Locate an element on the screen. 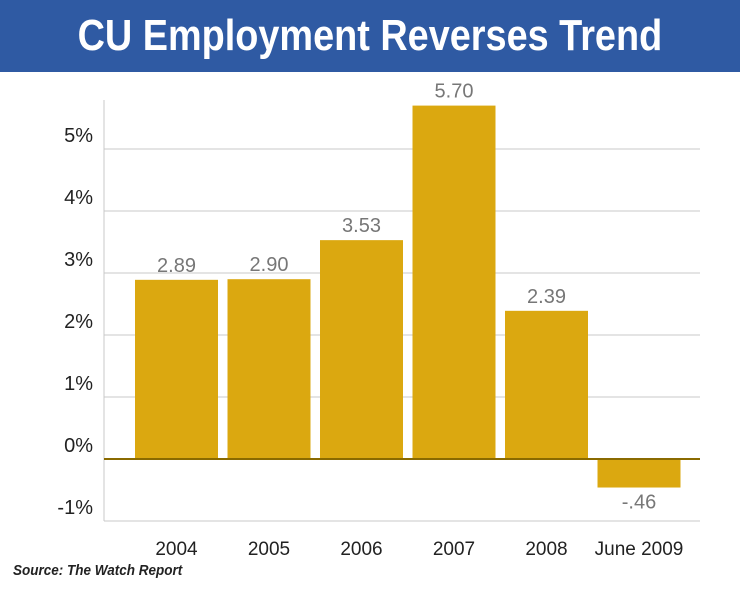 This screenshot has width=740, height=593. data-label: 2.90 is located at coordinates (269, 265).